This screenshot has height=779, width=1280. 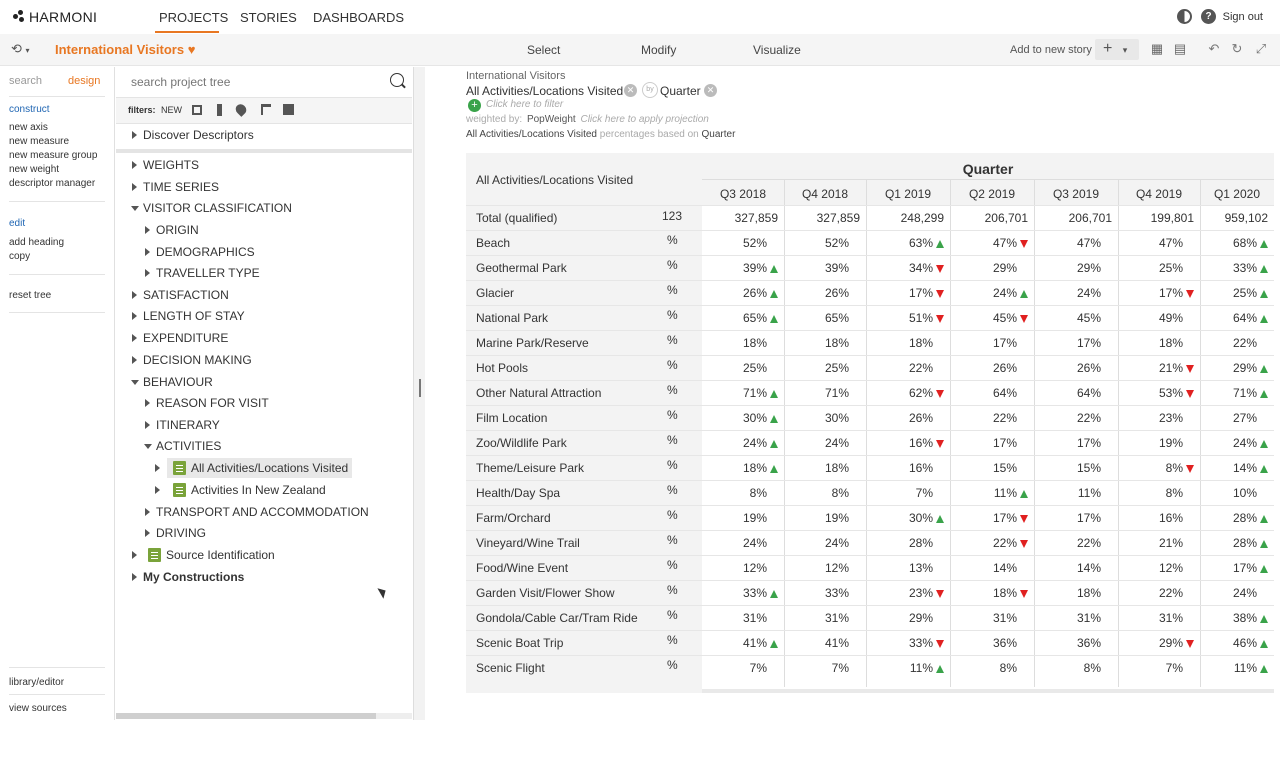 I want to click on table-horizontal-scrollbar, so click(x=988, y=691).